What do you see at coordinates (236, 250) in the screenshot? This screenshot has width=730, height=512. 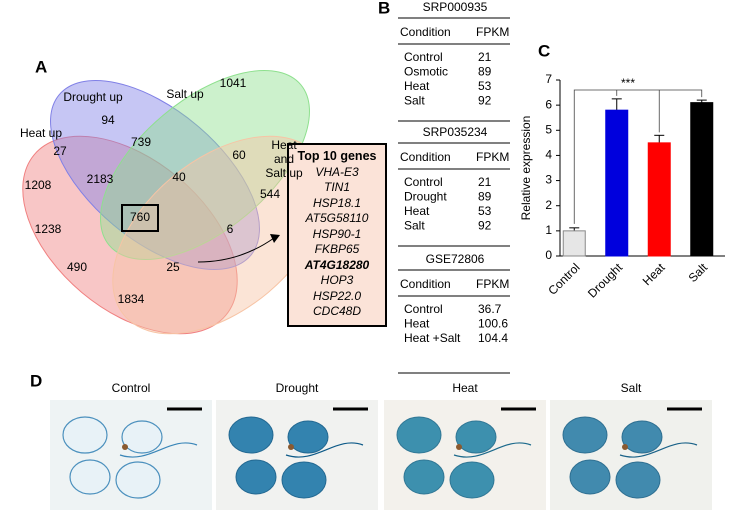 I see `arrow` at bounding box center [236, 250].